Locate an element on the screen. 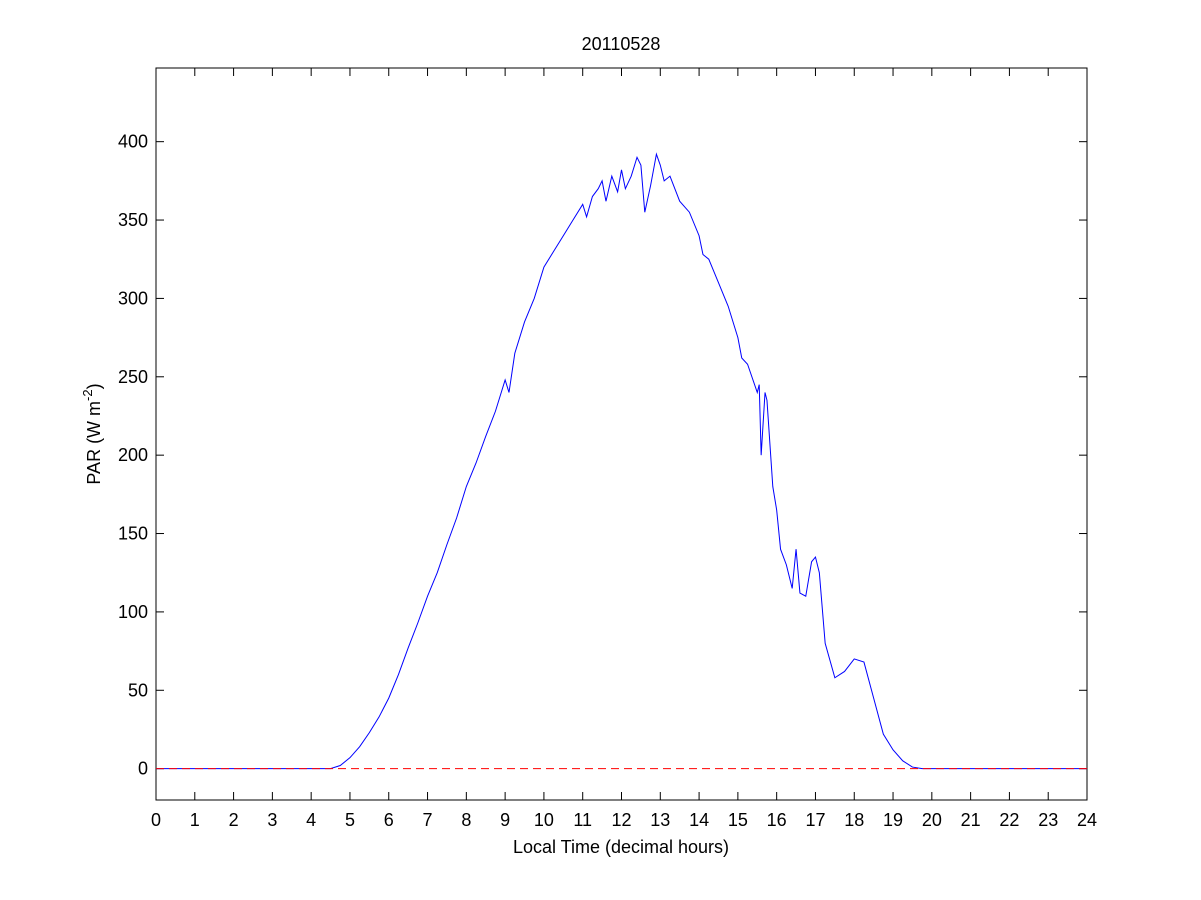  x-tick-label: 19 is located at coordinates (893, 820).